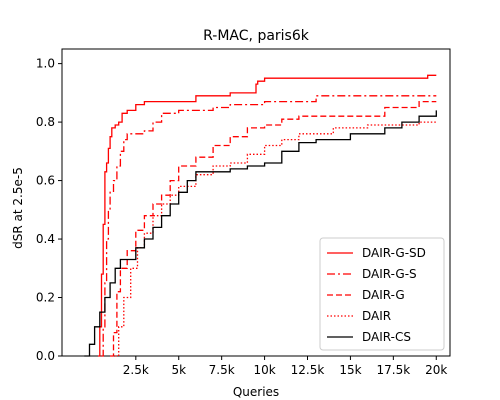  Describe the element at coordinates (350, 370) in the screenshot. I see `x-tick-label: 15k` at that location.